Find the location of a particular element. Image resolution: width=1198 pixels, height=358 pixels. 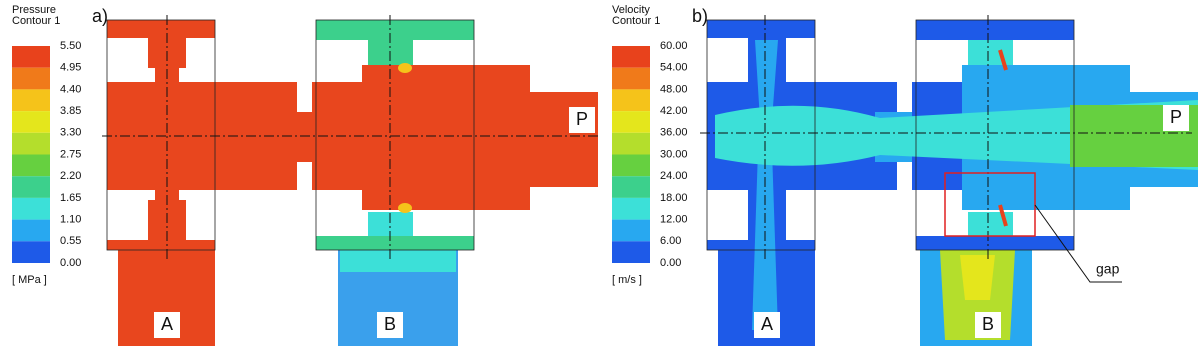

panel-label: b) is located at coordinates (700, 16).